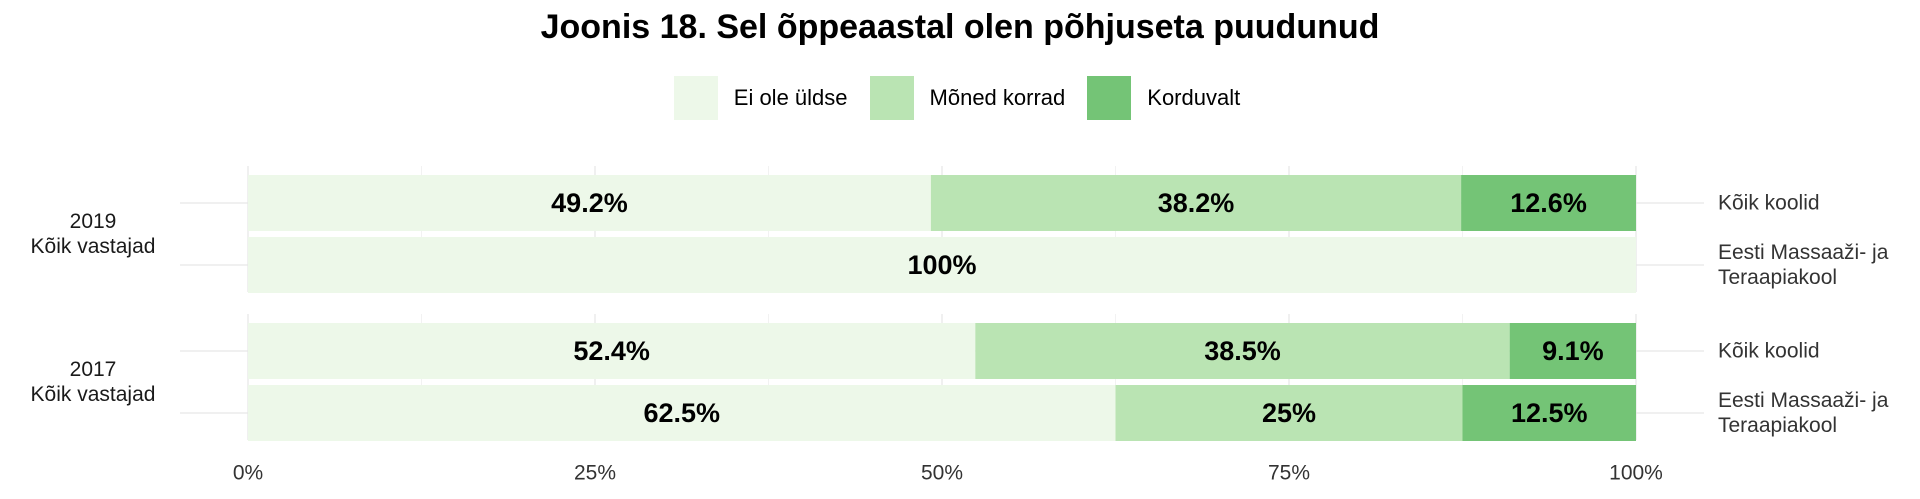 The height and width of the screenshot is (499, 1920). What do you see at coordinates (997, 97) in the screenshot?
I see `legend-label: Mõned korrad` at bounding box center [997, 97].